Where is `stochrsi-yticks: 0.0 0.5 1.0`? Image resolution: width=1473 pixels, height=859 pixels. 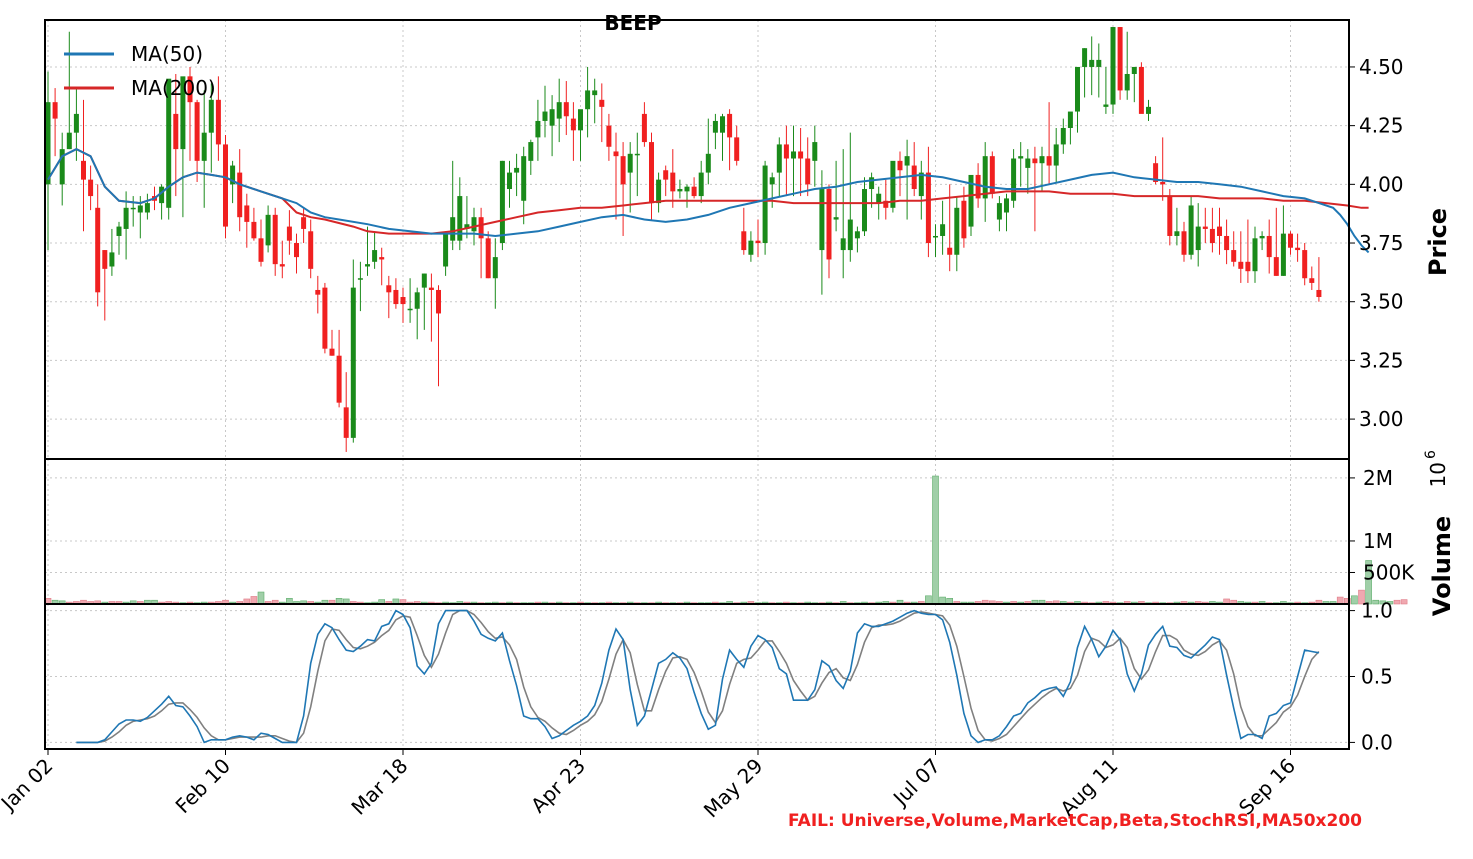
stochrsi-yticks: 0.0 0.5 1.0 is located at coordinates (1371, 676).